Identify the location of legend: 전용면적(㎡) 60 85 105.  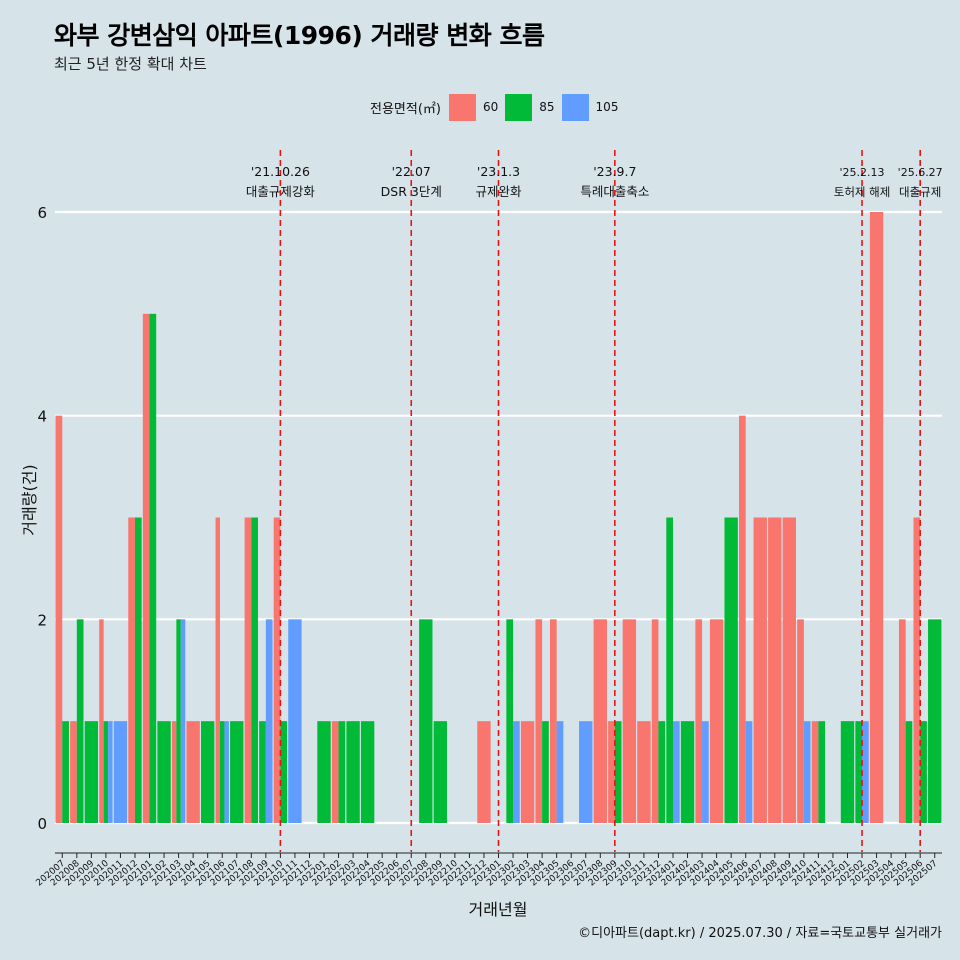
(497, 107).